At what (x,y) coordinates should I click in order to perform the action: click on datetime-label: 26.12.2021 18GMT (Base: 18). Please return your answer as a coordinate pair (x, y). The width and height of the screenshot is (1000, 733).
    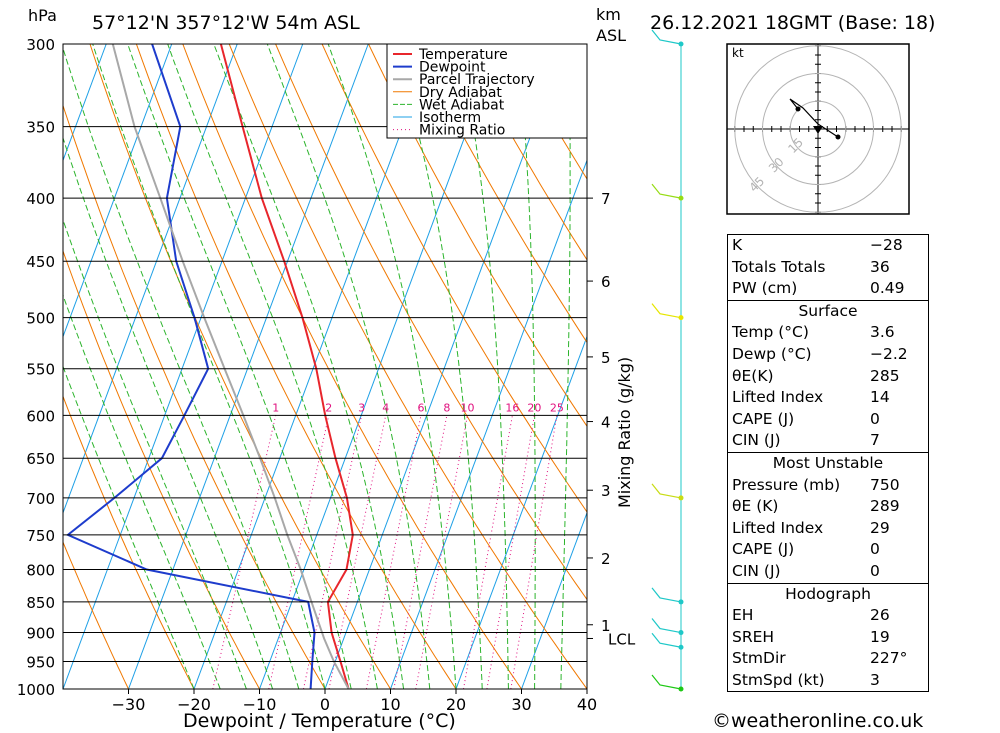
    Looking at the image, I should click on (792, 23).